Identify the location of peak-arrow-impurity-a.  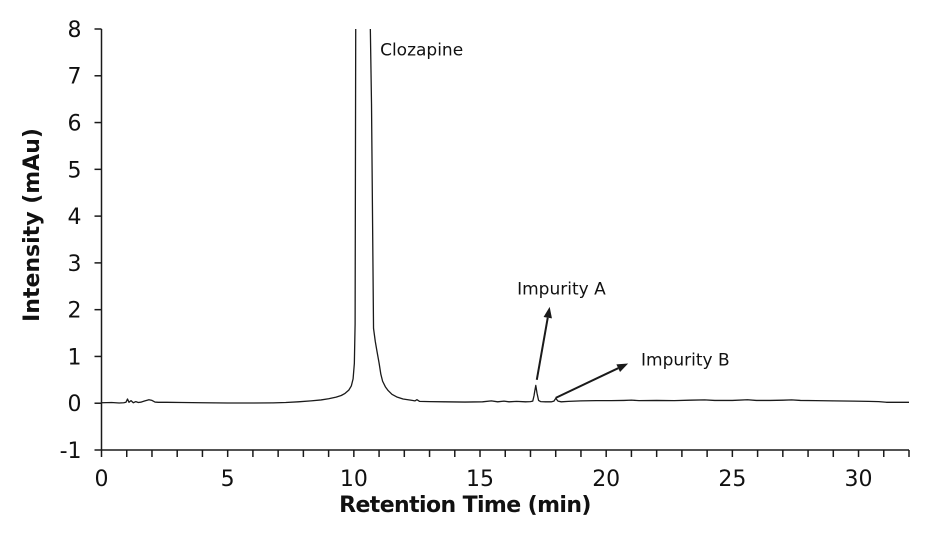
(542, 349).